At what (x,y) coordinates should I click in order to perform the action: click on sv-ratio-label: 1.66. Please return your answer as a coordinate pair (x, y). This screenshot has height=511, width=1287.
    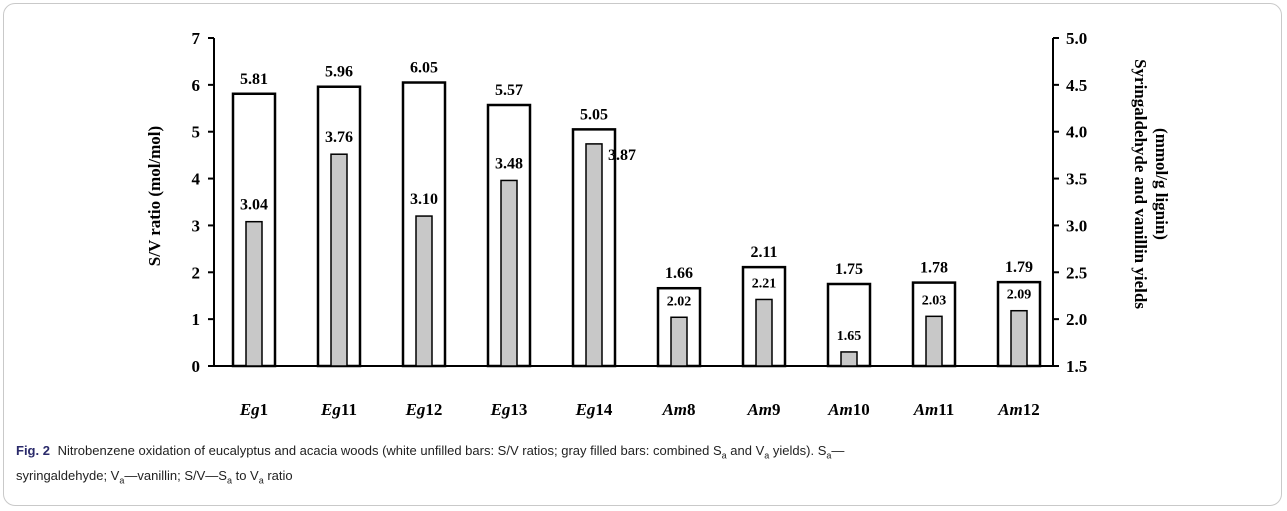
    Looking at the image, I should click on (679, 273).